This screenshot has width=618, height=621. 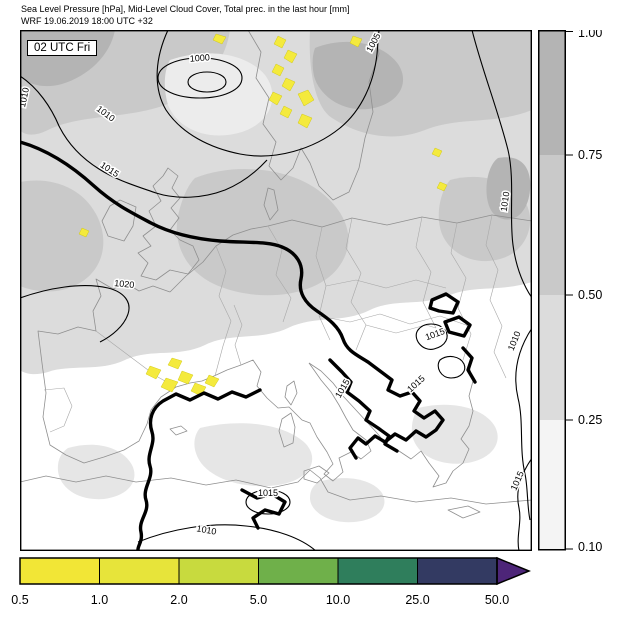 I want to click on cloud-tick-label: 0.50, so click(x=590, y=295).